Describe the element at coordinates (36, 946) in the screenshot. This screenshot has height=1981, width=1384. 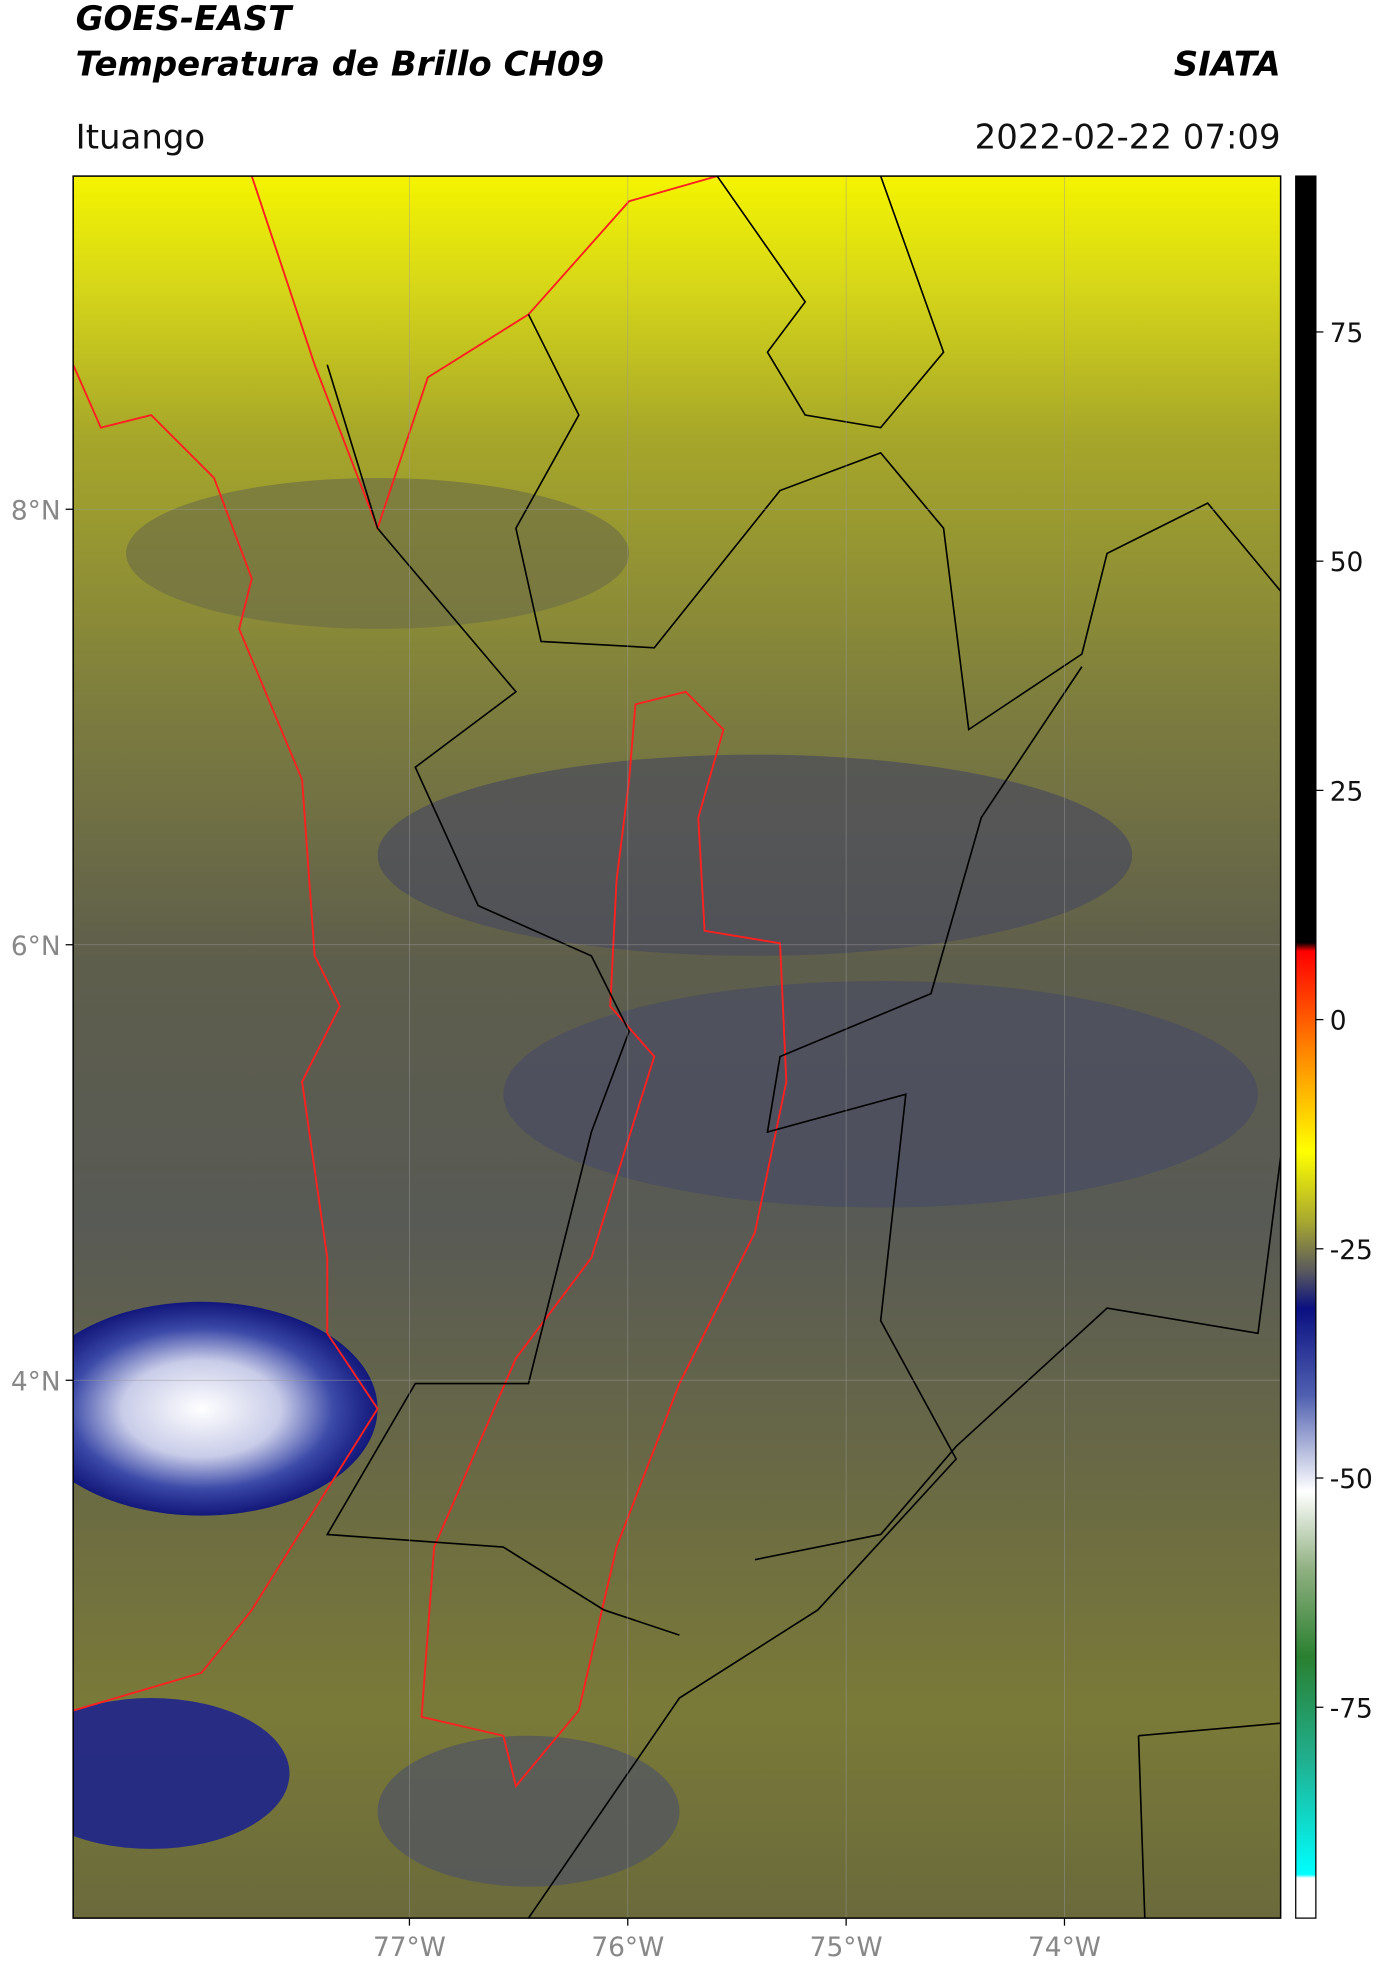
I see `y-tick-label: 6°N` at that location.